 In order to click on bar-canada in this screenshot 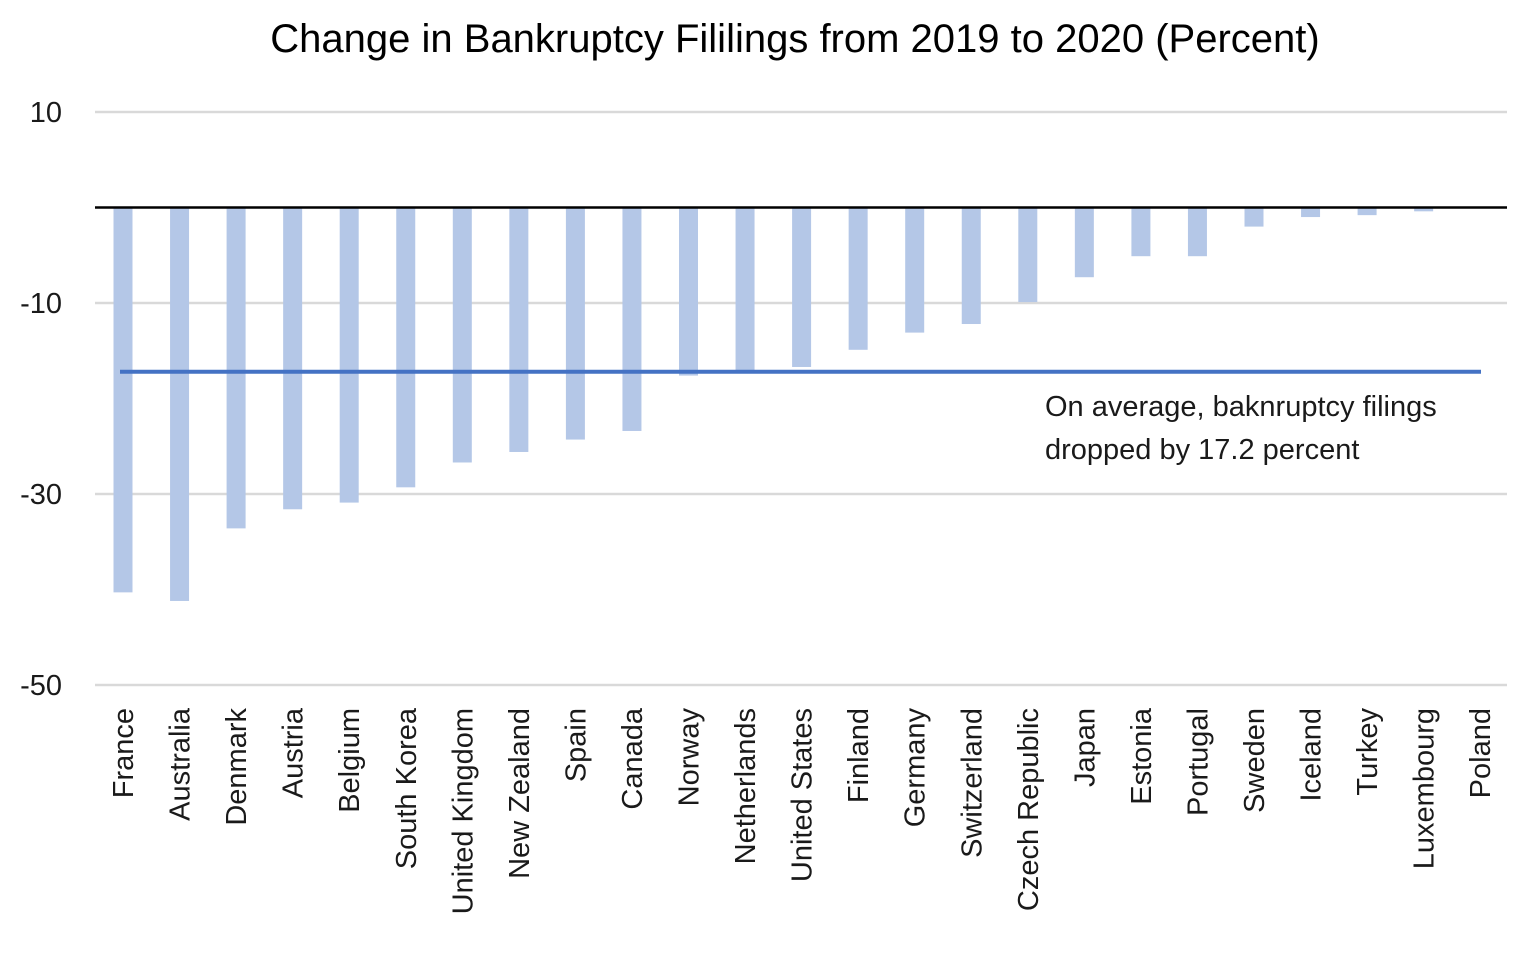, I will do `click(632, 319)`.